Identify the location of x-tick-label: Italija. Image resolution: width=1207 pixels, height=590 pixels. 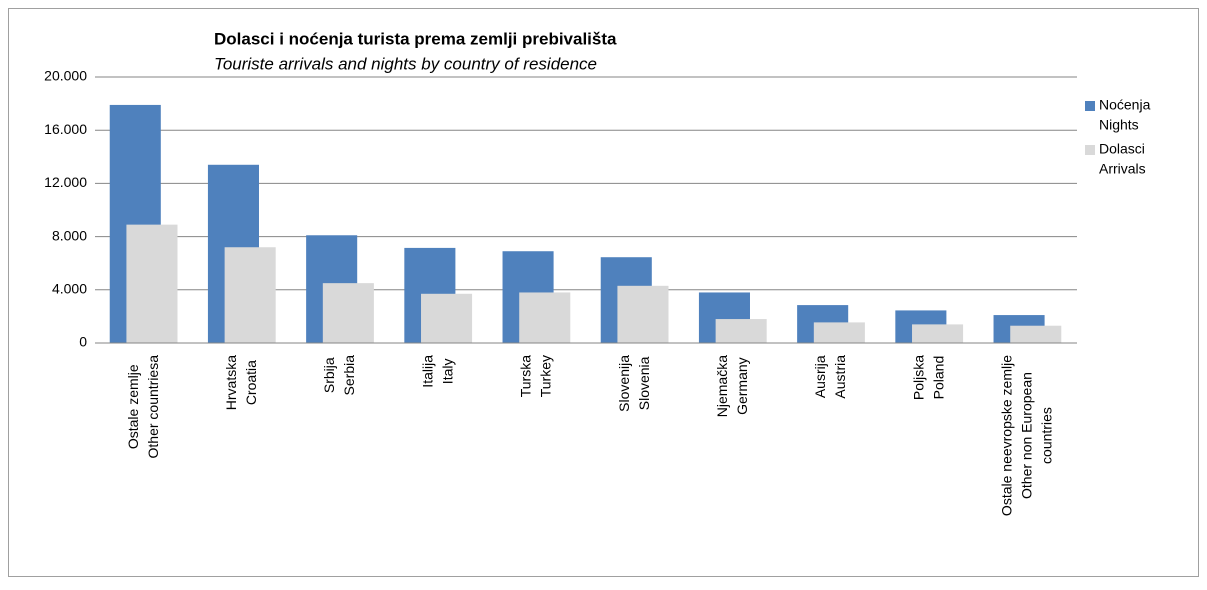
(427, 371).